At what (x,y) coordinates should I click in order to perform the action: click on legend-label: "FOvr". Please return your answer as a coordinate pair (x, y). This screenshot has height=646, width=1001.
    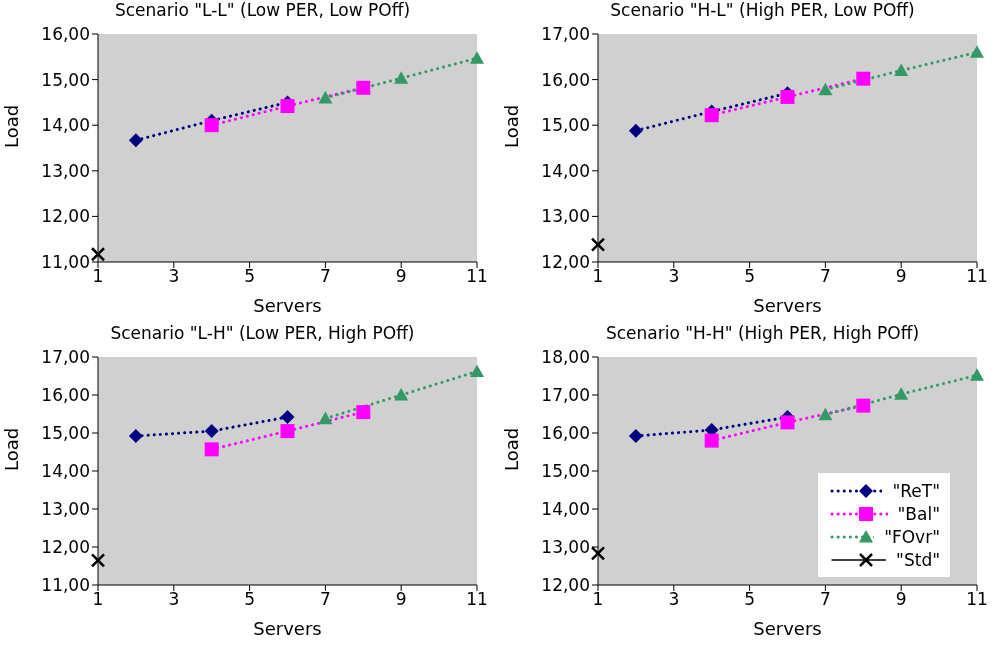
    Looking at the image, I should click on (912, 536).